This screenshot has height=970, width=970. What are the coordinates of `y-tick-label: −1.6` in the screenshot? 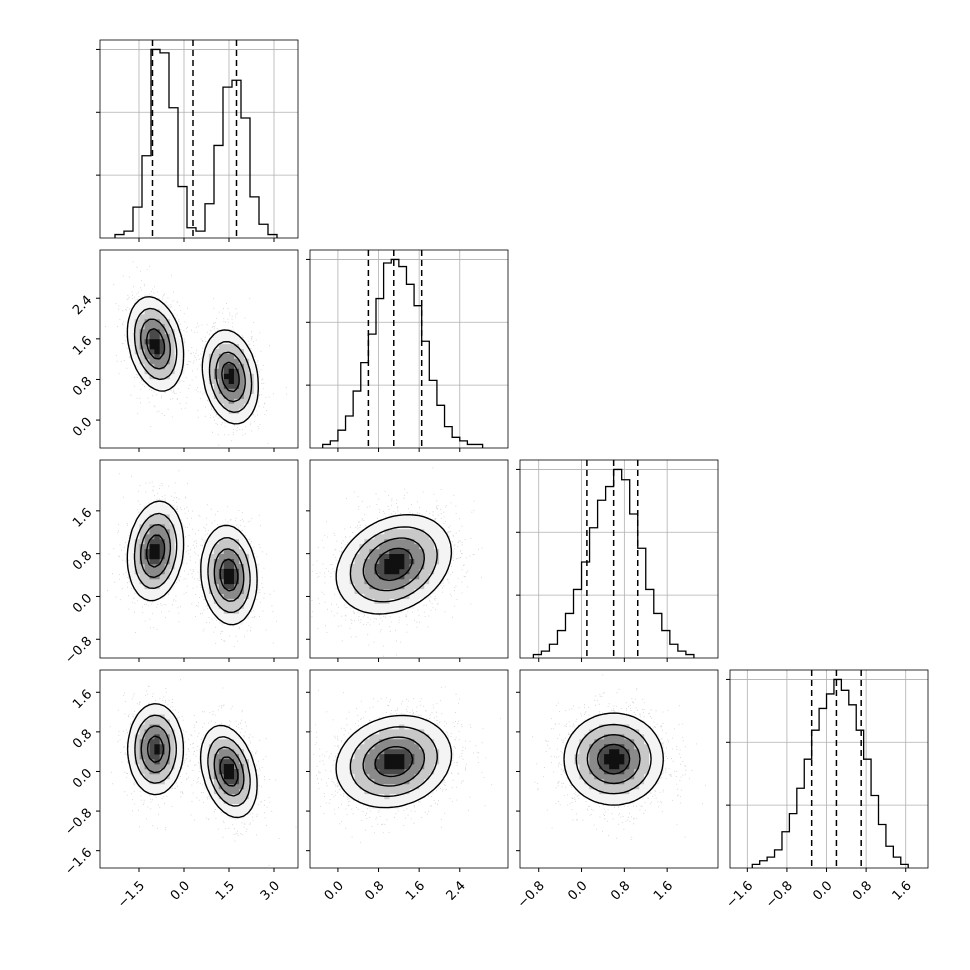 It's located at (78, 861).